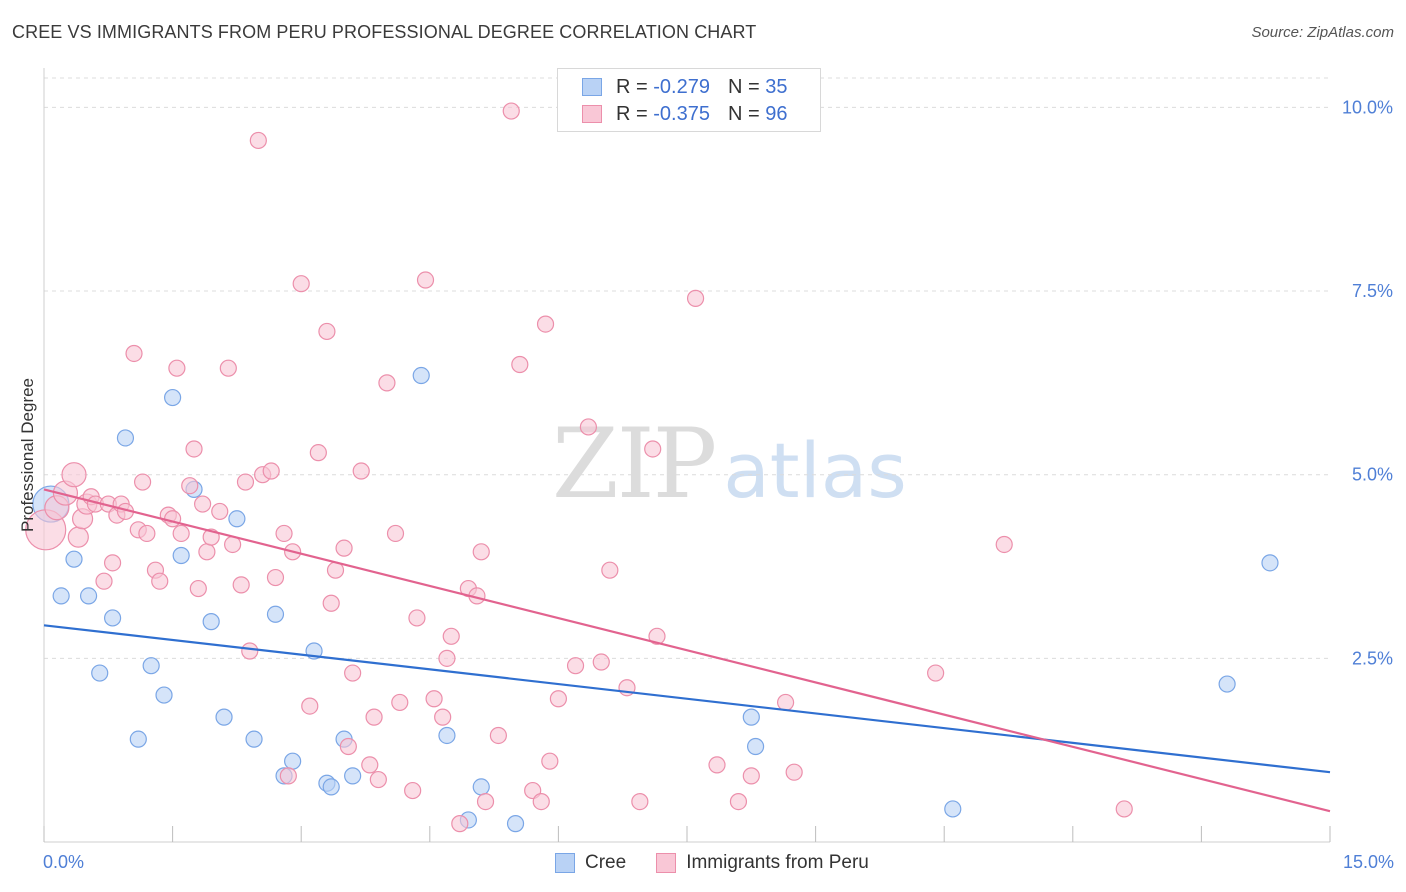 This screenshot has height=892, width=1406. What do you see at coordinates (592, 114) in the screenshot?
I see `peru-swatch` at bounding box center [592, 114].